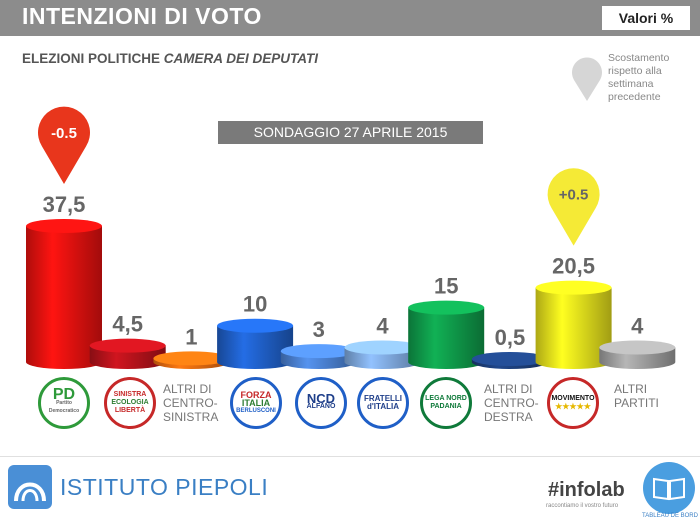  I want to click on label-altri-partiti: ALTRI PARTITI, so click(636, 396).